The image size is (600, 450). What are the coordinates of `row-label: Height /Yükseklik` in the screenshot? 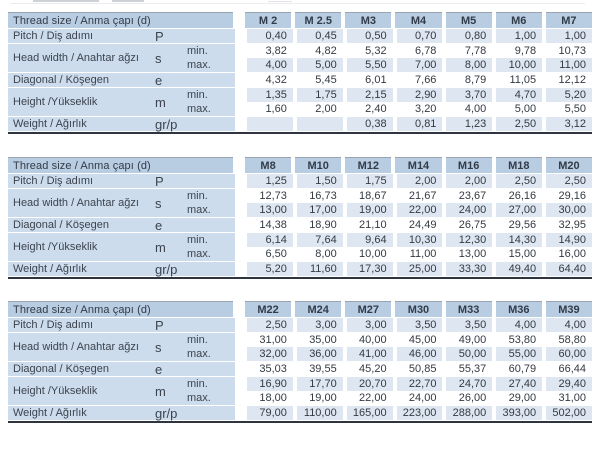 It's located at (80, 102).